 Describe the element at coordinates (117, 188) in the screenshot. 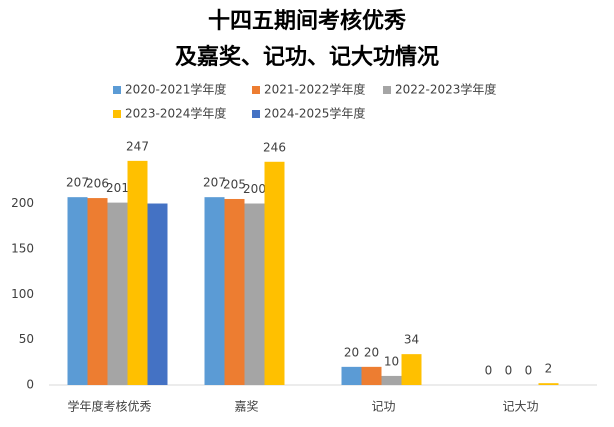

I see `value-label: 201` at that location.